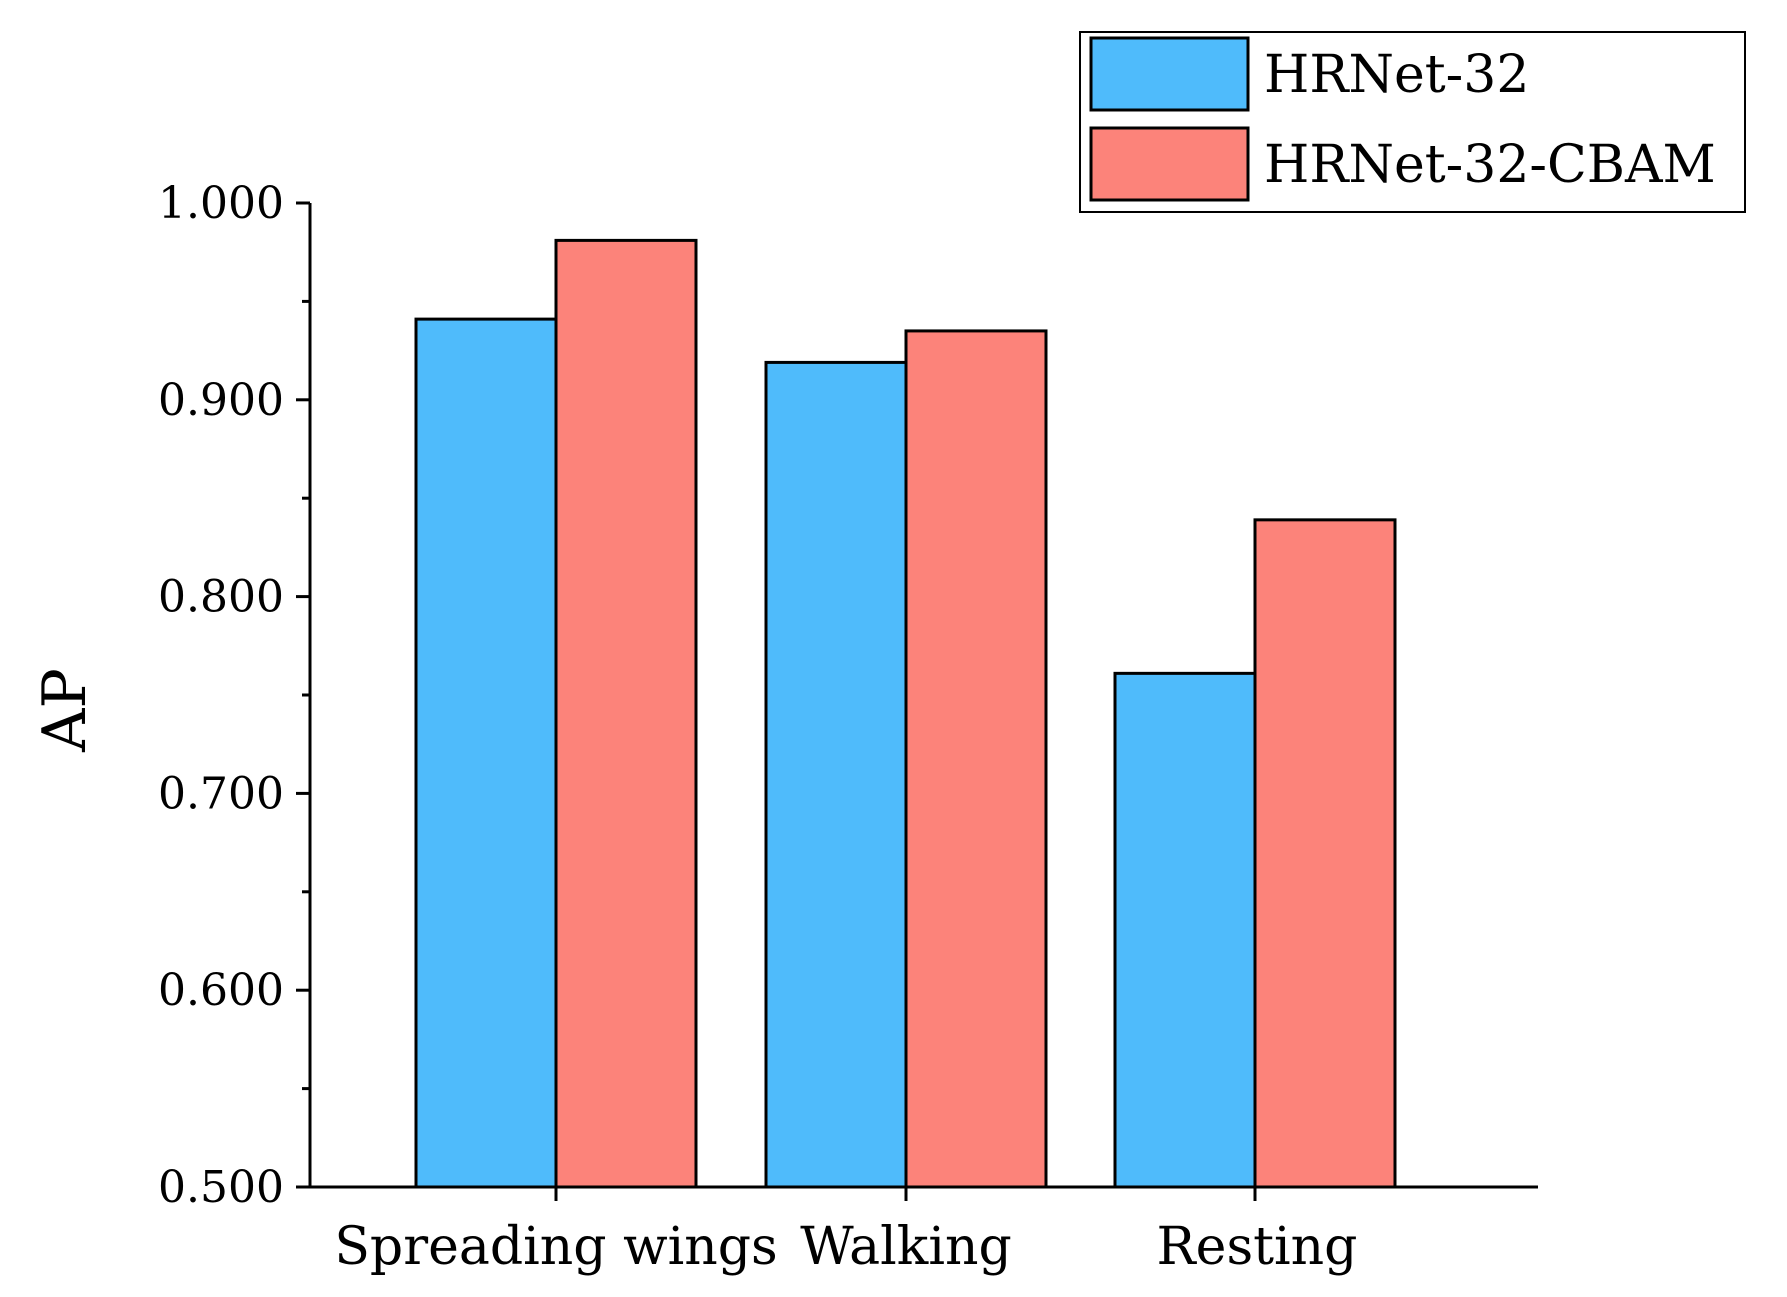 The width and height of the screenshot is (1787, 1297). What do you see at coordinates (221, 1187) in the screenshot?
I see `y-tick-label: 0.500` at bounding box center [221, 1187].